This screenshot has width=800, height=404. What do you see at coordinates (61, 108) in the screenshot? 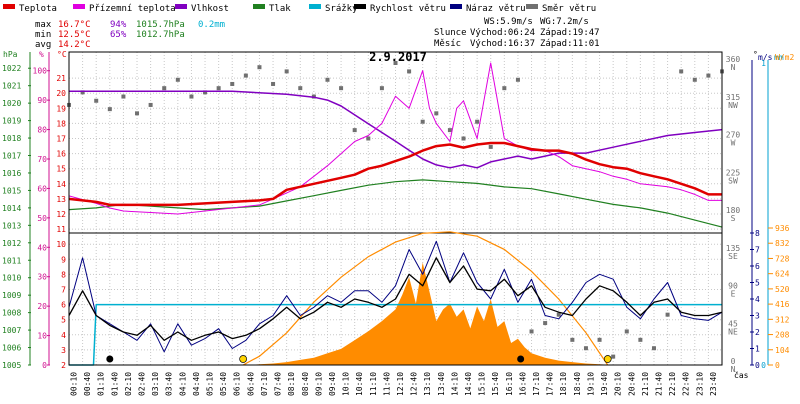
I see `temp-tick-label: 19` at bounding box center [61, 108].